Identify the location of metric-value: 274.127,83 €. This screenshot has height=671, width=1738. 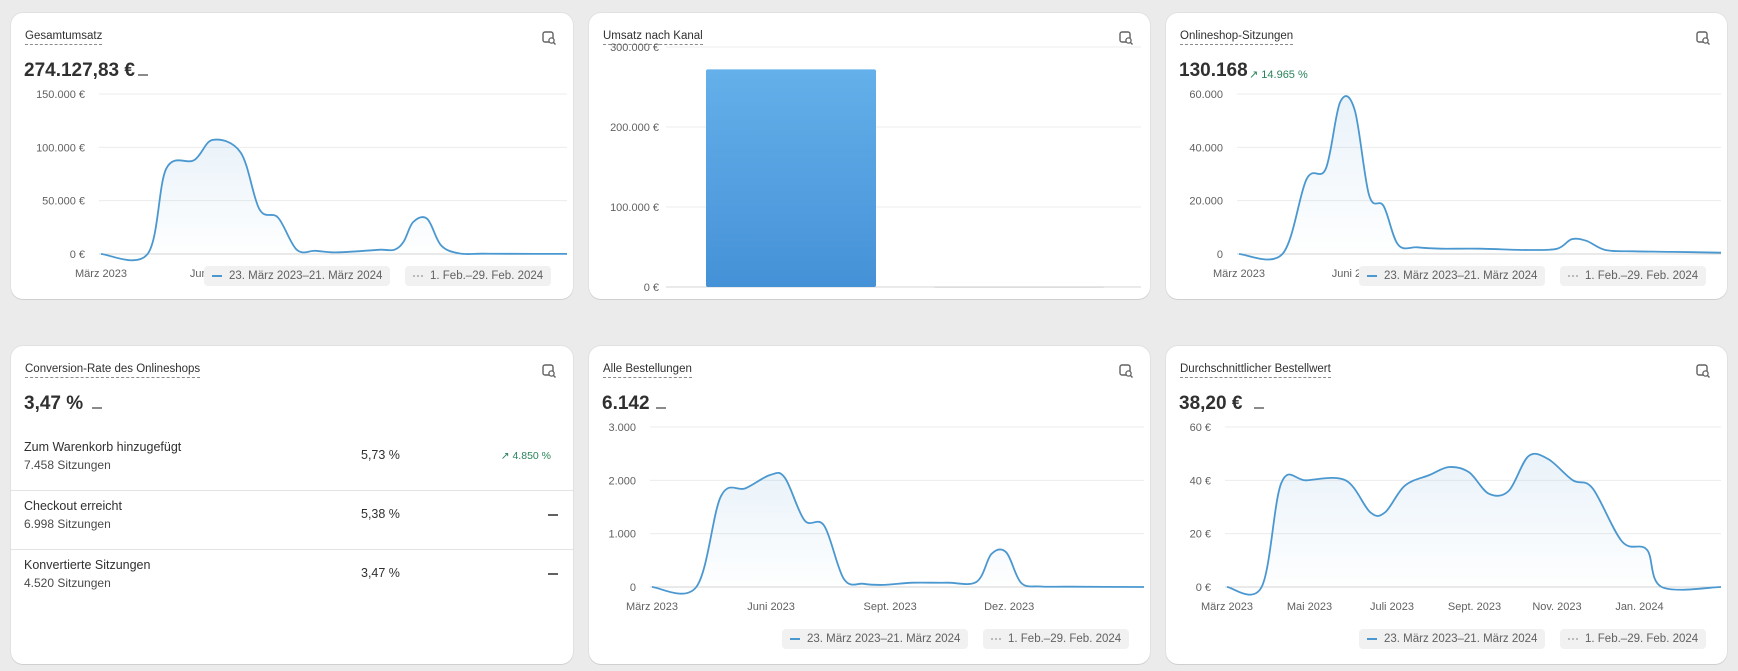
(79, 70).